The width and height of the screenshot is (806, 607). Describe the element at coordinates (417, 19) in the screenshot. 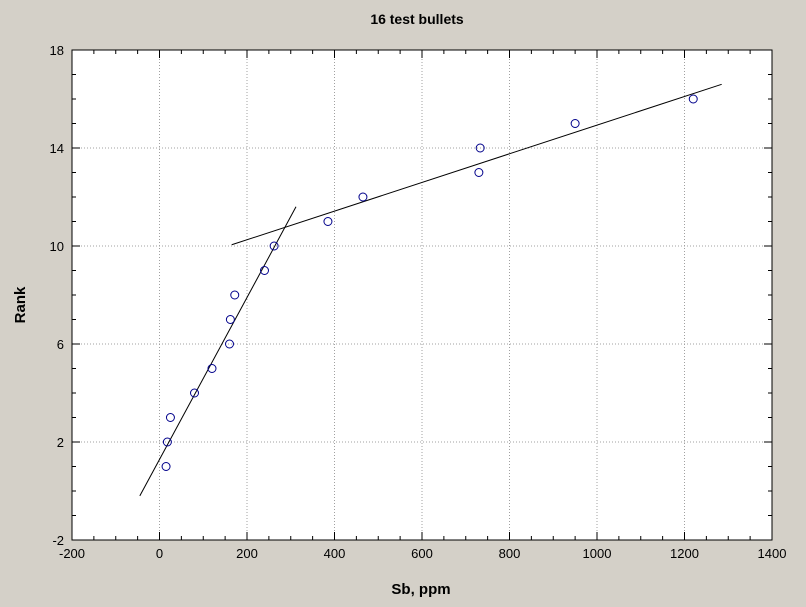

I see `chart-title: 16 test bullets` at that location.